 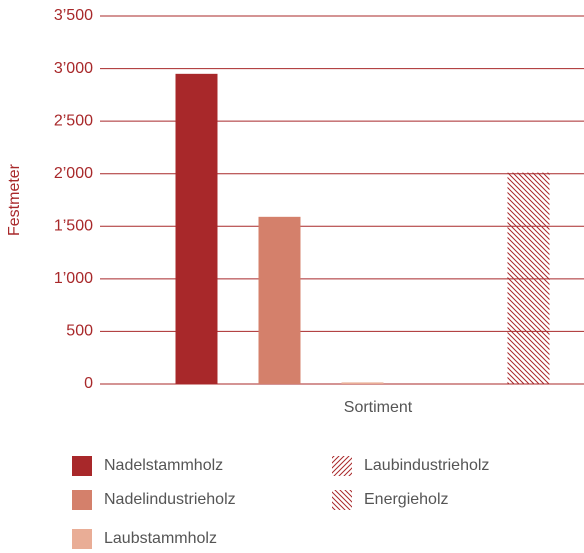 What do you see at coordinates (73, 173) in the screenshot?
I see `y-tick-label: 2’000` at bounding box center [73, 173].